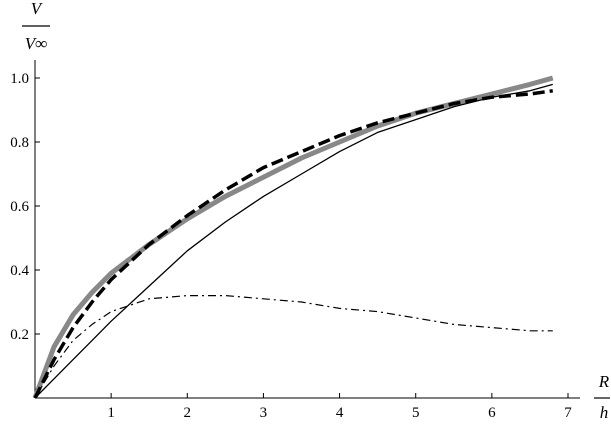  What do you see at coordinates (604, 381) in the screenshot?
I see `x-label-numerator: R` at bounding box center [604, 381].